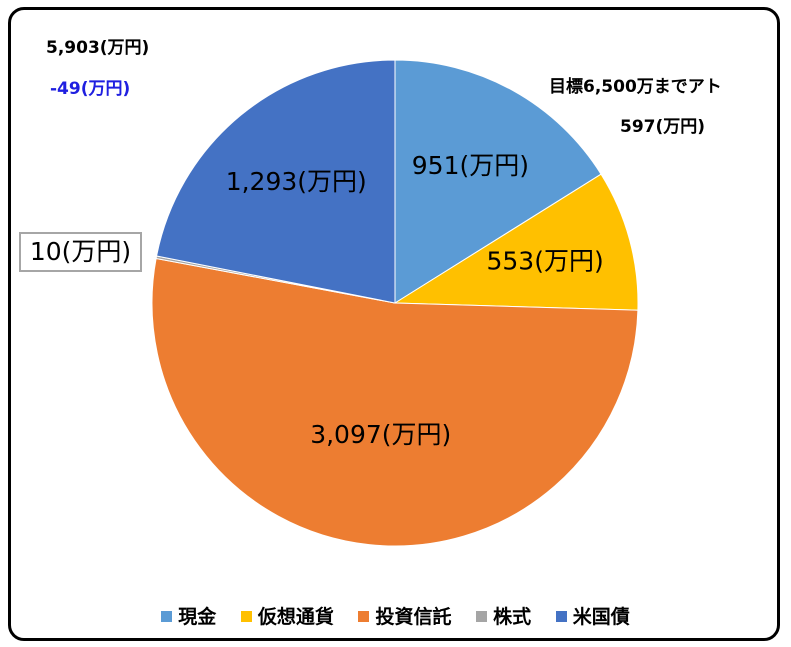  I want to click on diff-amount-note: -49(万円), so click(90, 89).